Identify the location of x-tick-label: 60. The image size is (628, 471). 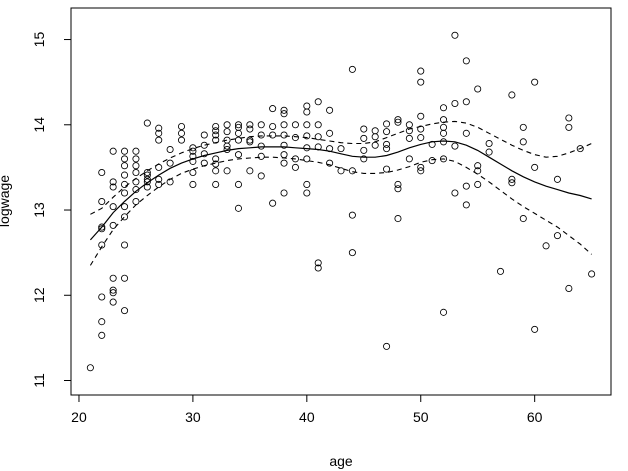
(535, 417).